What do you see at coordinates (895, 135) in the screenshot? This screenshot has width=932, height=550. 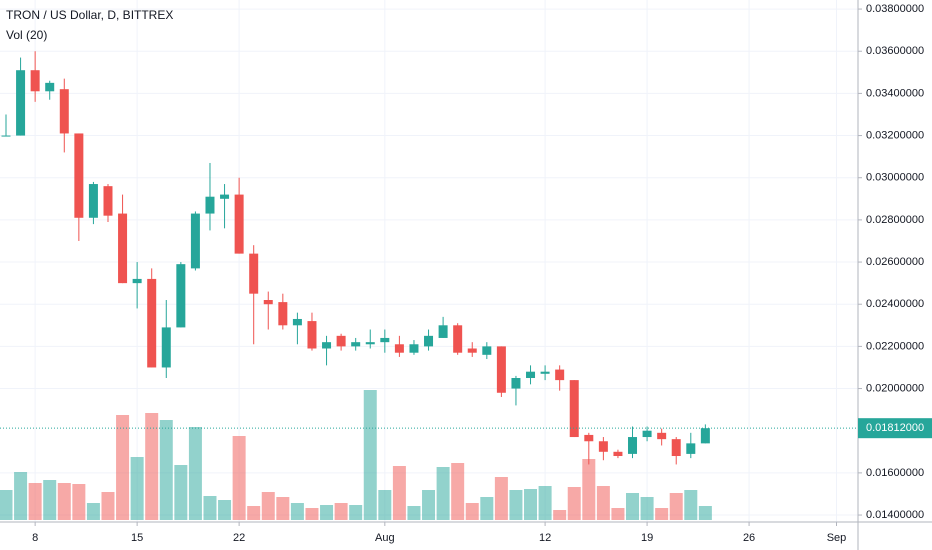 I see `y-tick-label: 0.03200000` at bounding box center [895, 135].